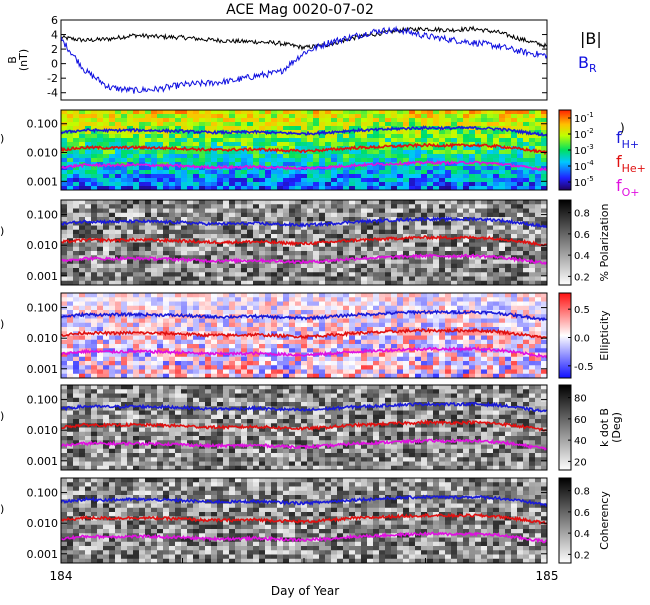  Describe the element at coordinates (584, 118) in the screenshot. I see `colorbar-tick-label: 10⁻¹` at that location.